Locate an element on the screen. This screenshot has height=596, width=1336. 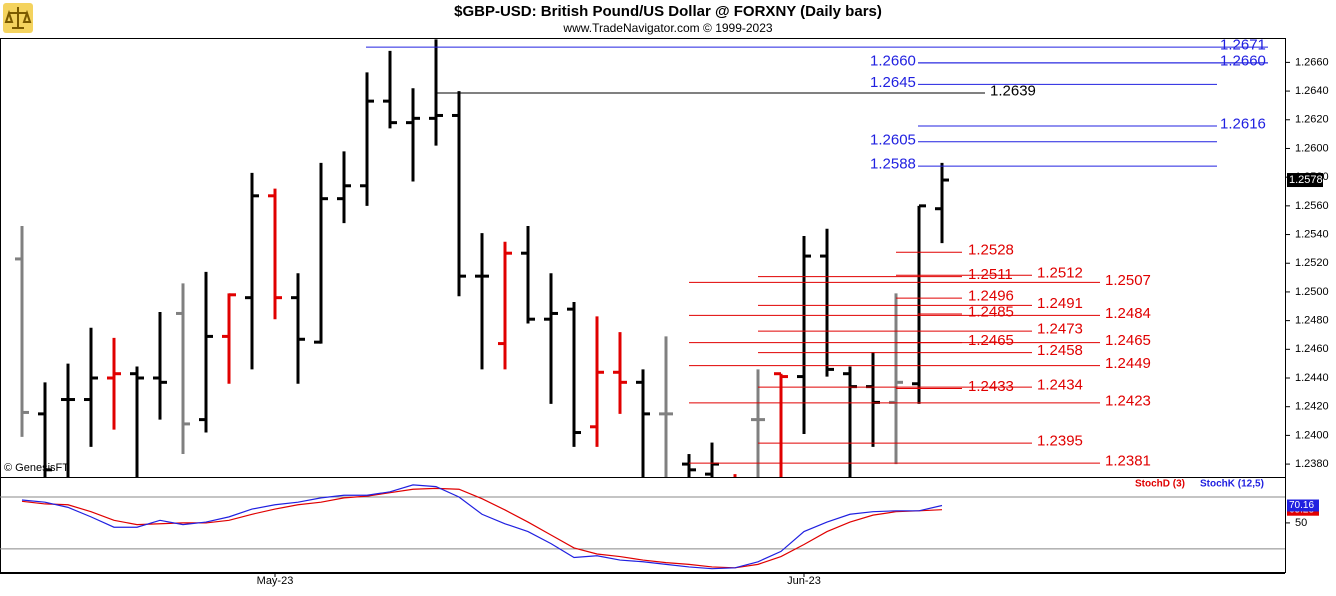
y-tick-label: 1.2620 is located at coordinates (1312, 120).